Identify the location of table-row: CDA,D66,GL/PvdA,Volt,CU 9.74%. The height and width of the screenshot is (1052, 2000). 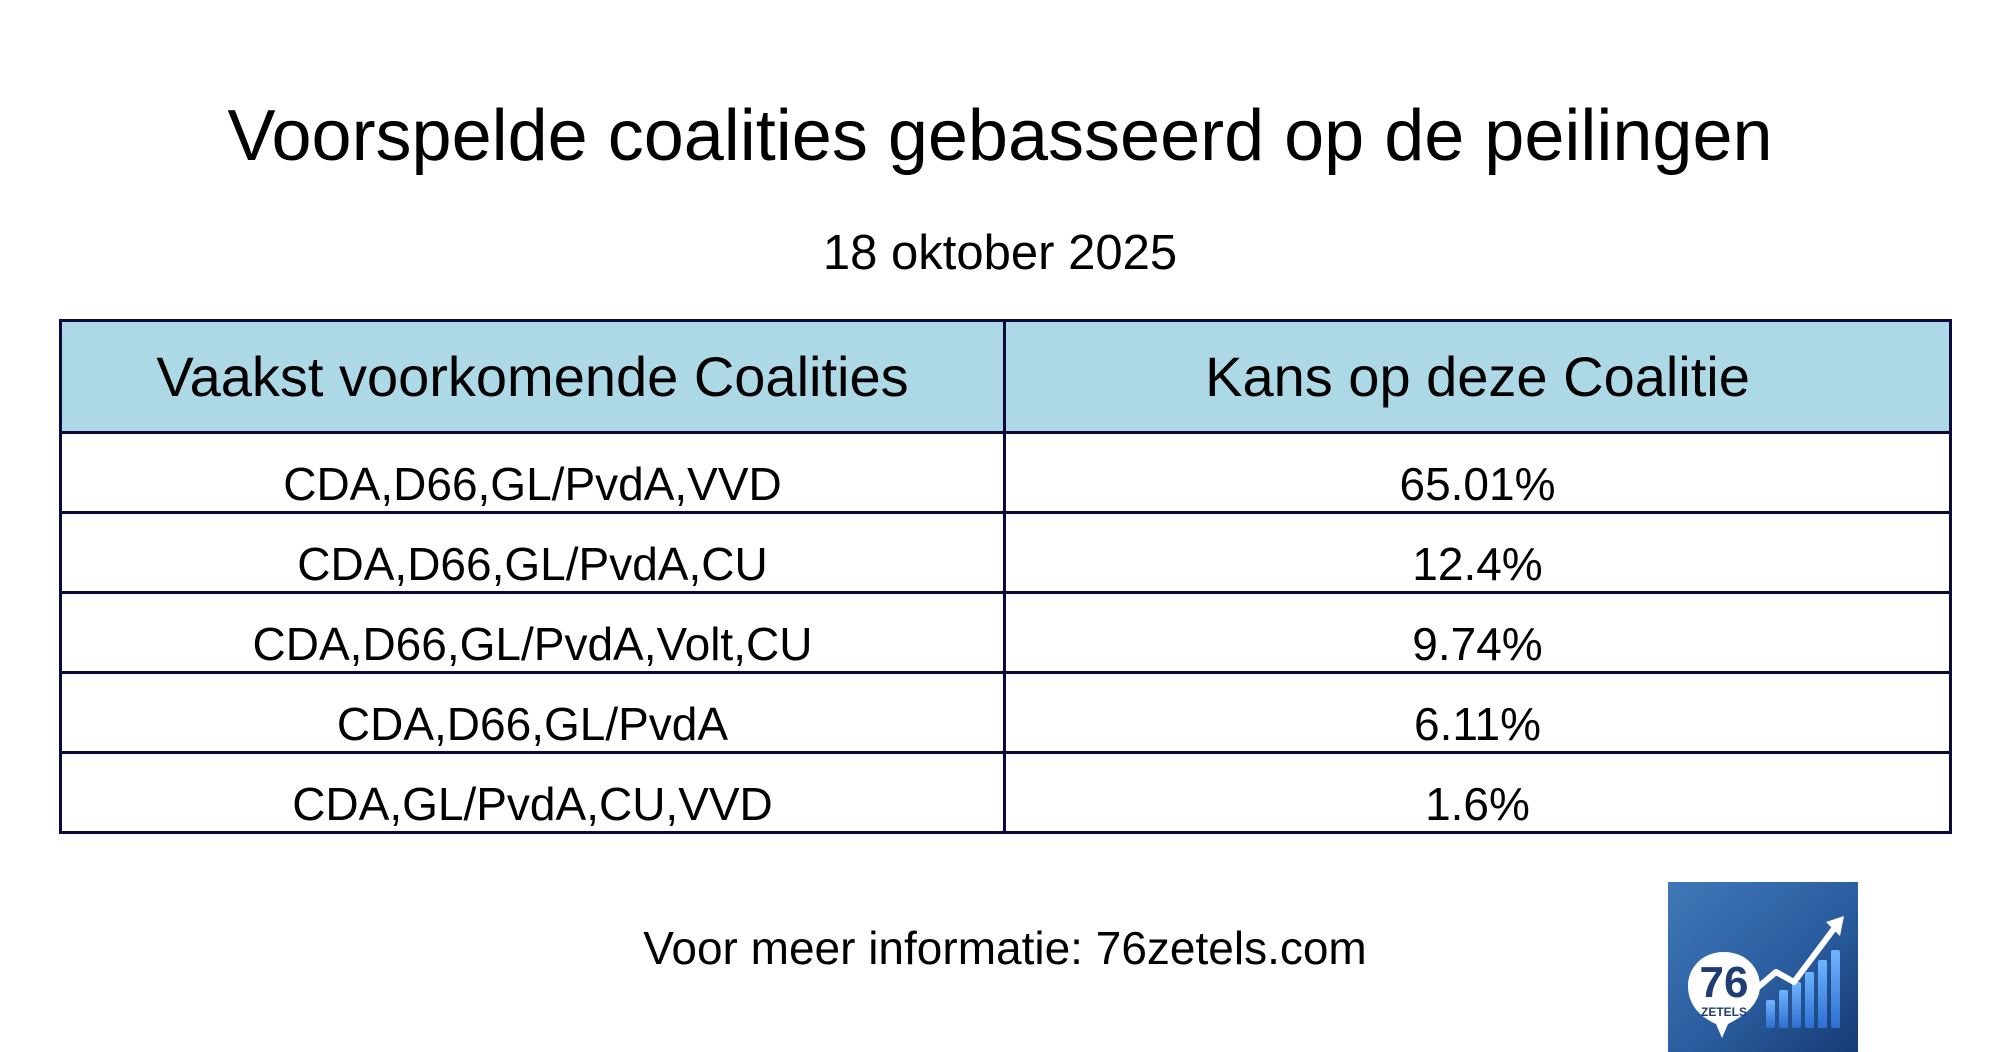
(1005, 632).